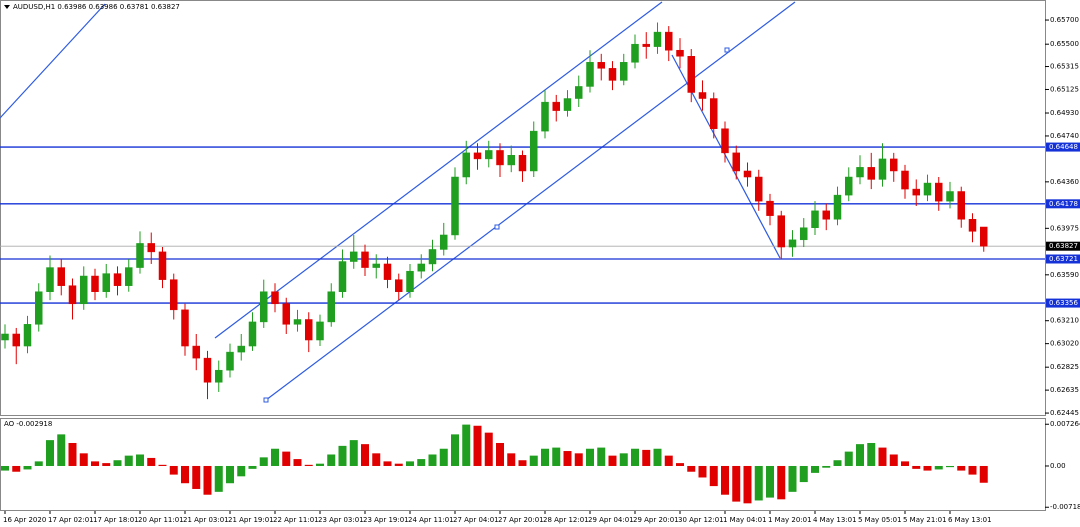 Image resolution: width=1080 pixels, height=527 pixels. Describe the element at coordinates (1064, 67) in the screenshot. I see `y-tick-label: 0.65315` at that location.